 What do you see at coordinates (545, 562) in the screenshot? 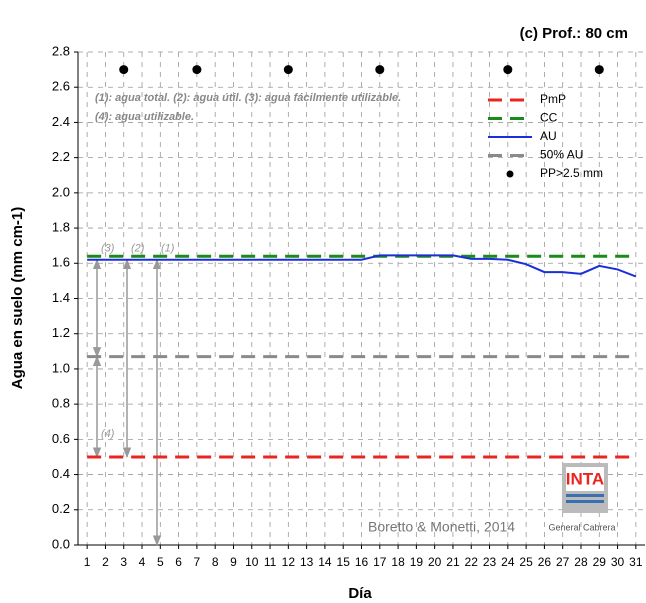
I see `x-tick-label: 26` at bounding box center [545, 562].